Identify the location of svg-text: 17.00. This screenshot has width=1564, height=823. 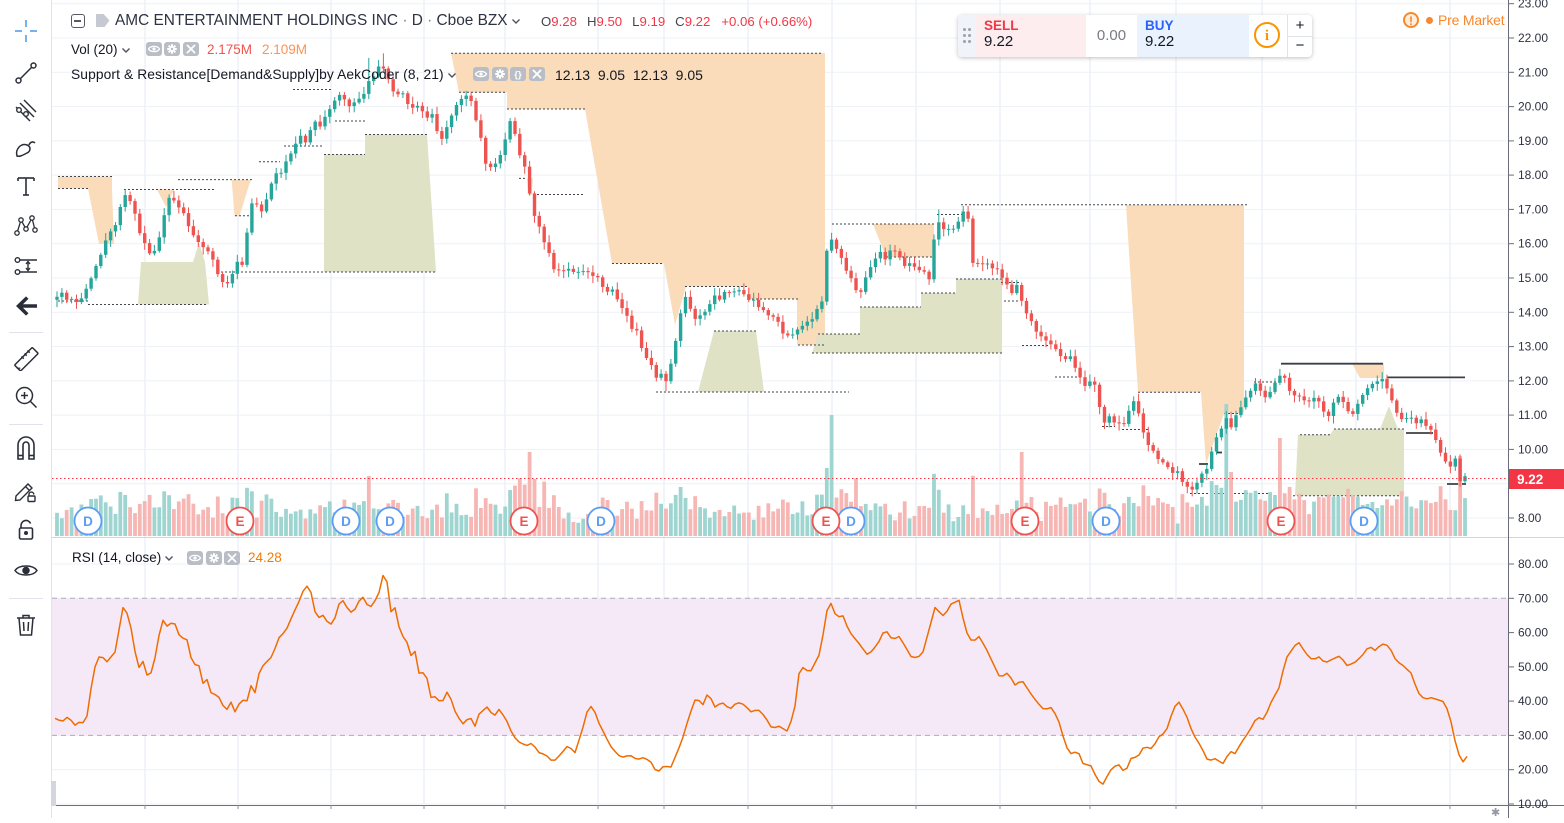
(1533, 209).